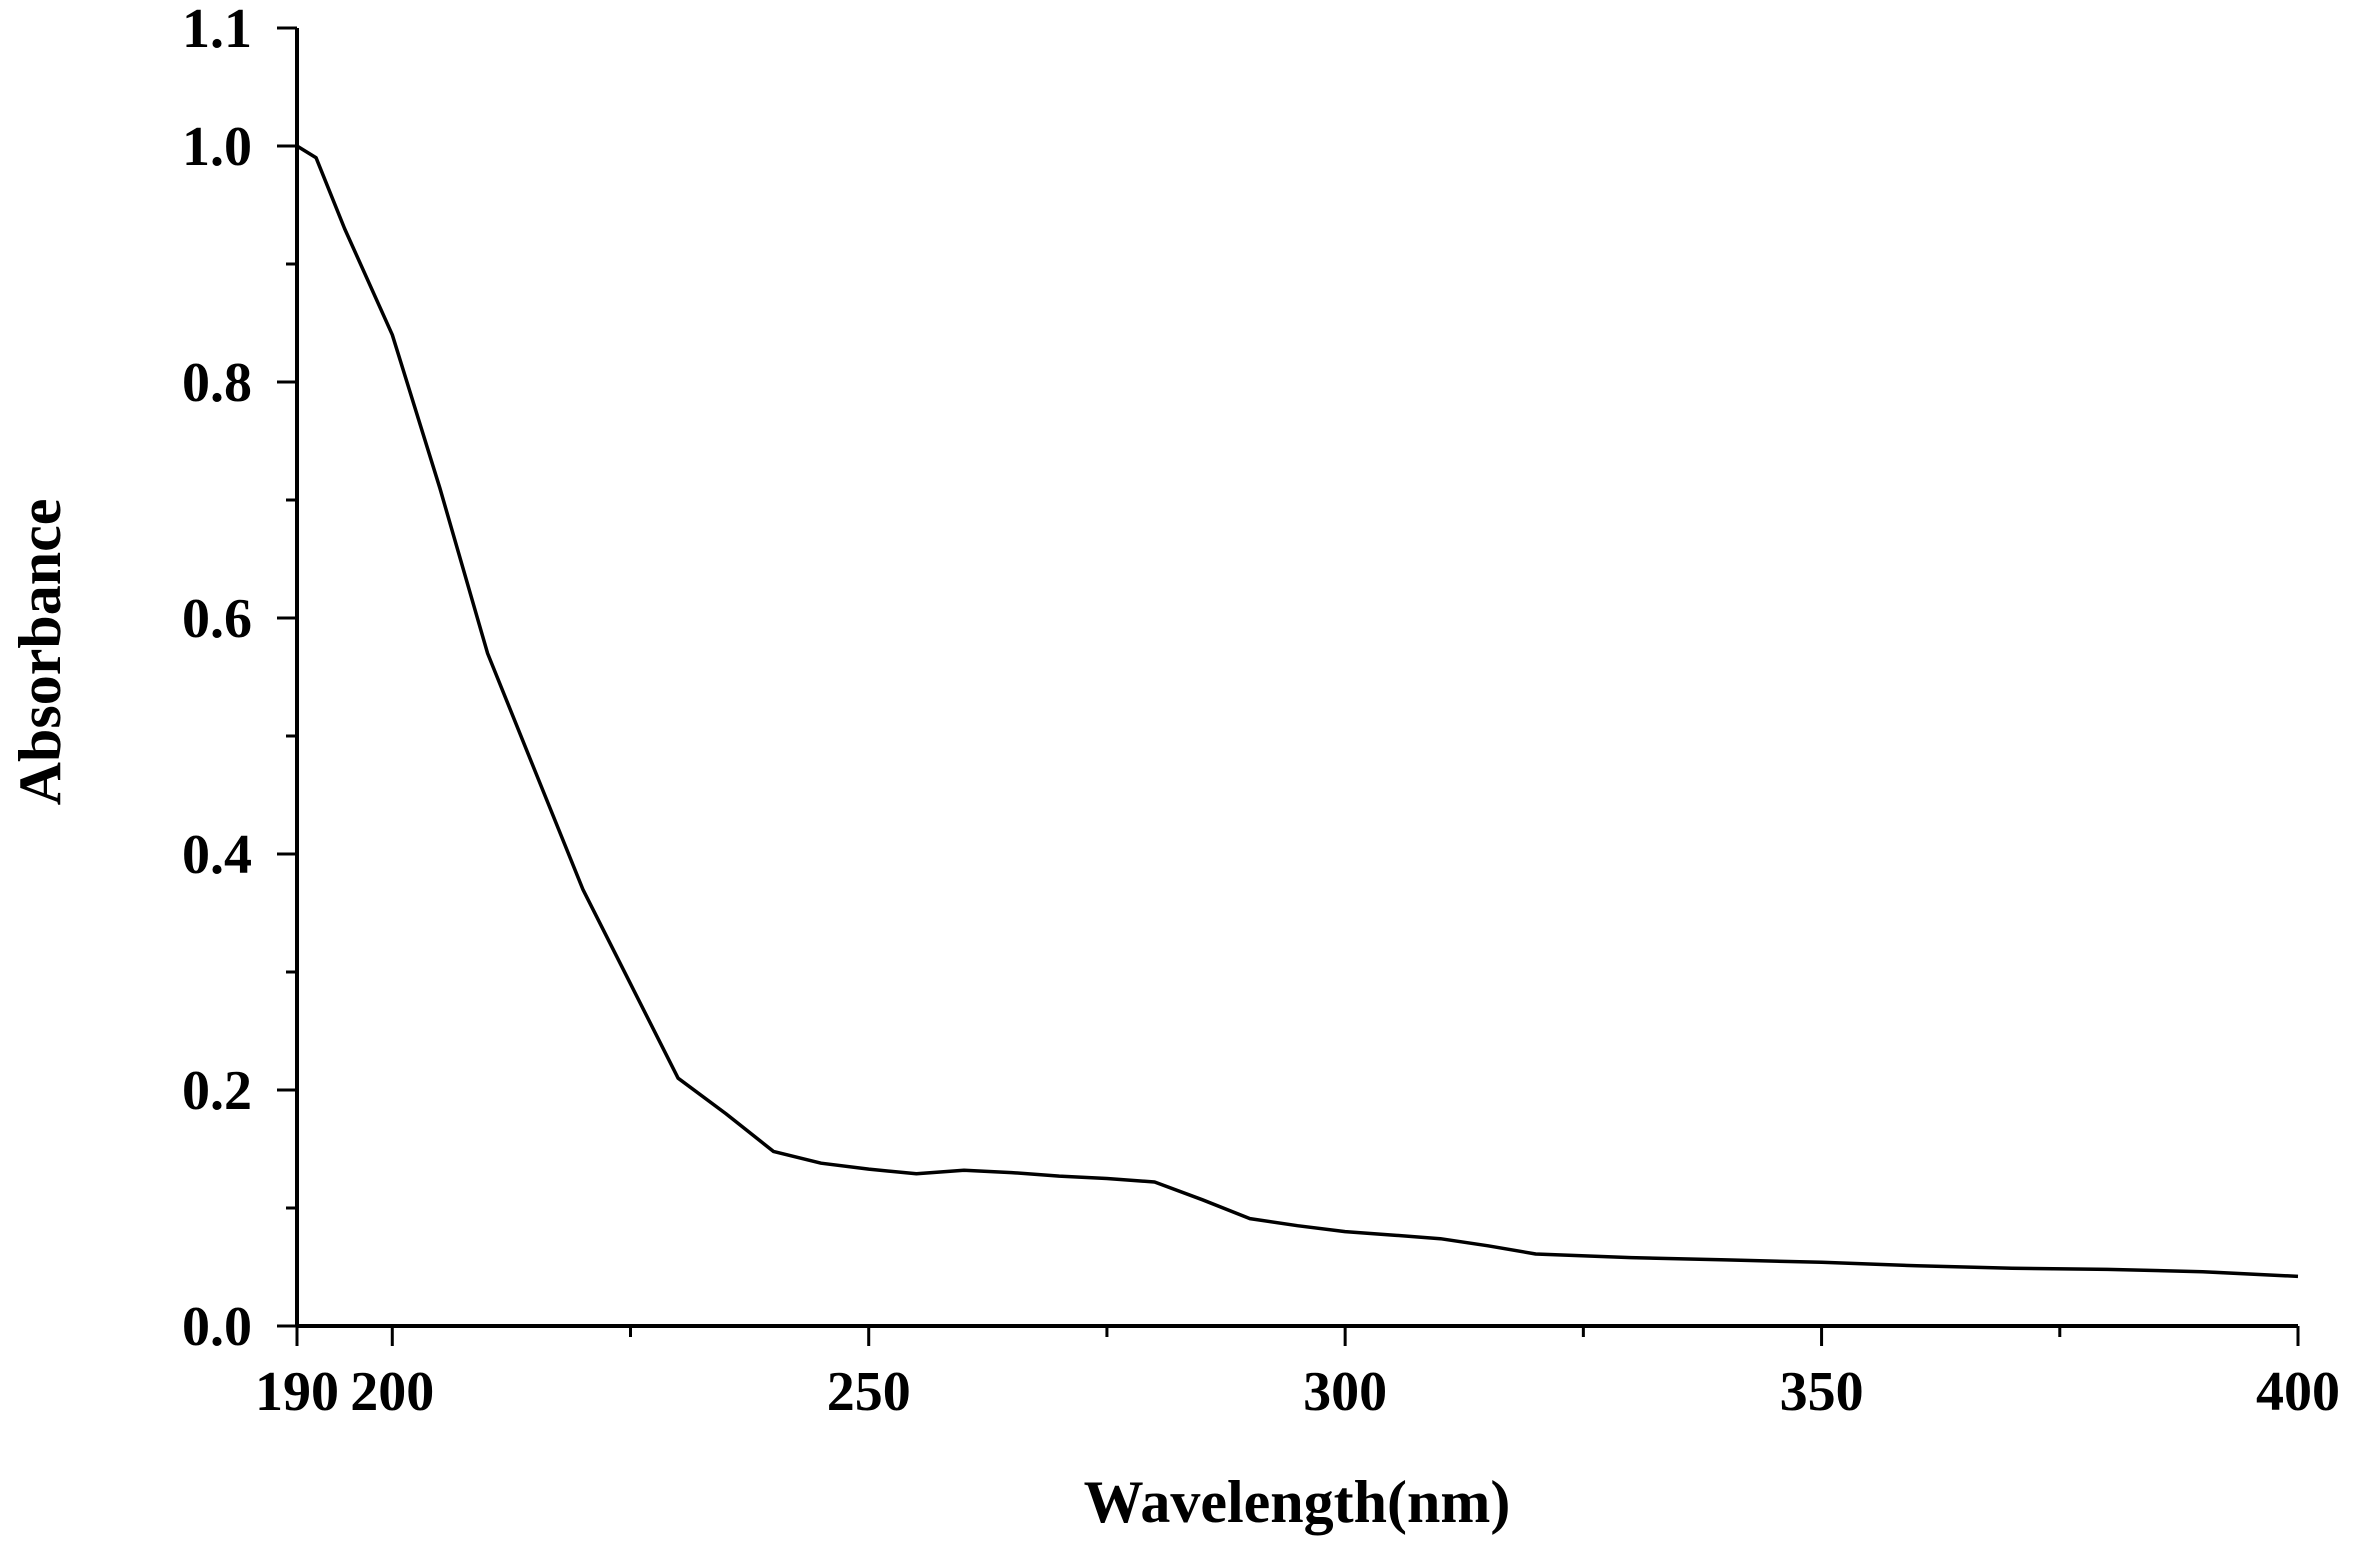 This screenshot has width=2356, height=1546. What do you see at coordinates (2298, 1392) in the screenshot?
I see `x-tick-label: 400` at bounding box center [2298, 1392].